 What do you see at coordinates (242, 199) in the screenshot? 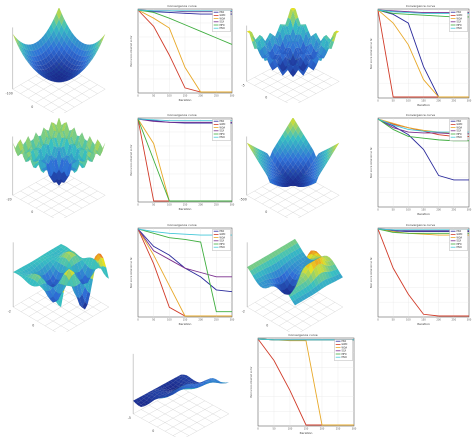
I see `surface-tick-label: -500` at bounding box center [242, 199].